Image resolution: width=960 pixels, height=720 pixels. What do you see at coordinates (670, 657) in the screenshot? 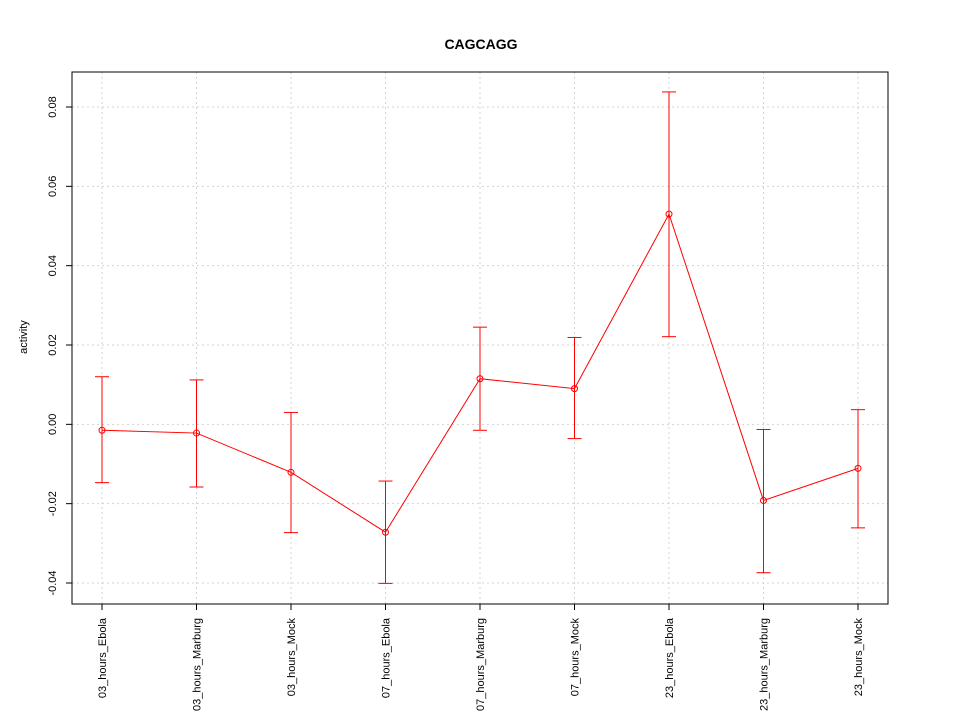
I see `x-tick-label: 23_hours_Ebola` at bounding box center [670, 657].